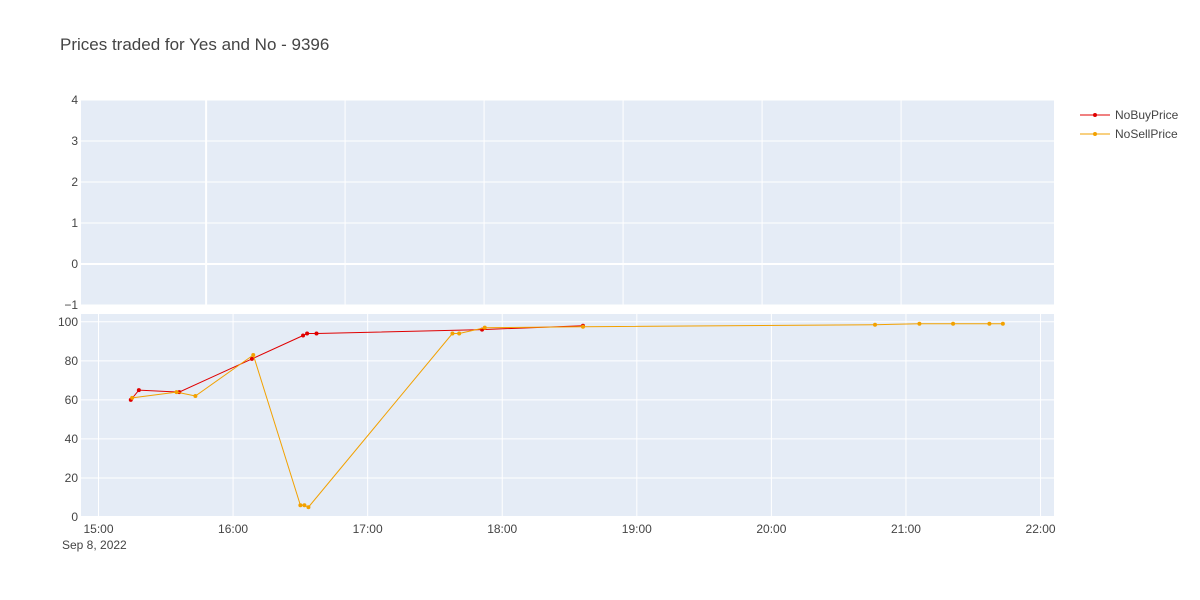  I want to click on x-tick-label: 16:00, so click(233, 529).